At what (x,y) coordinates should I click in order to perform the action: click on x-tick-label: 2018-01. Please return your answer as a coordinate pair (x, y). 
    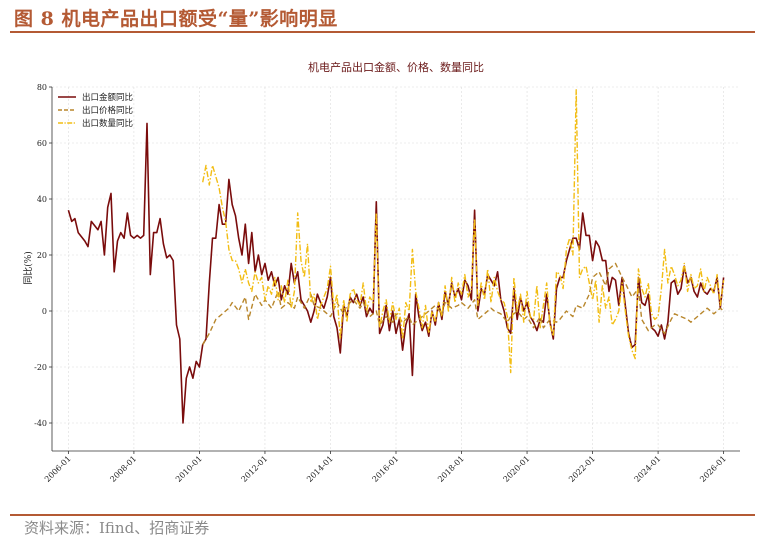
    Looking at the image, I should click on (451, 469).